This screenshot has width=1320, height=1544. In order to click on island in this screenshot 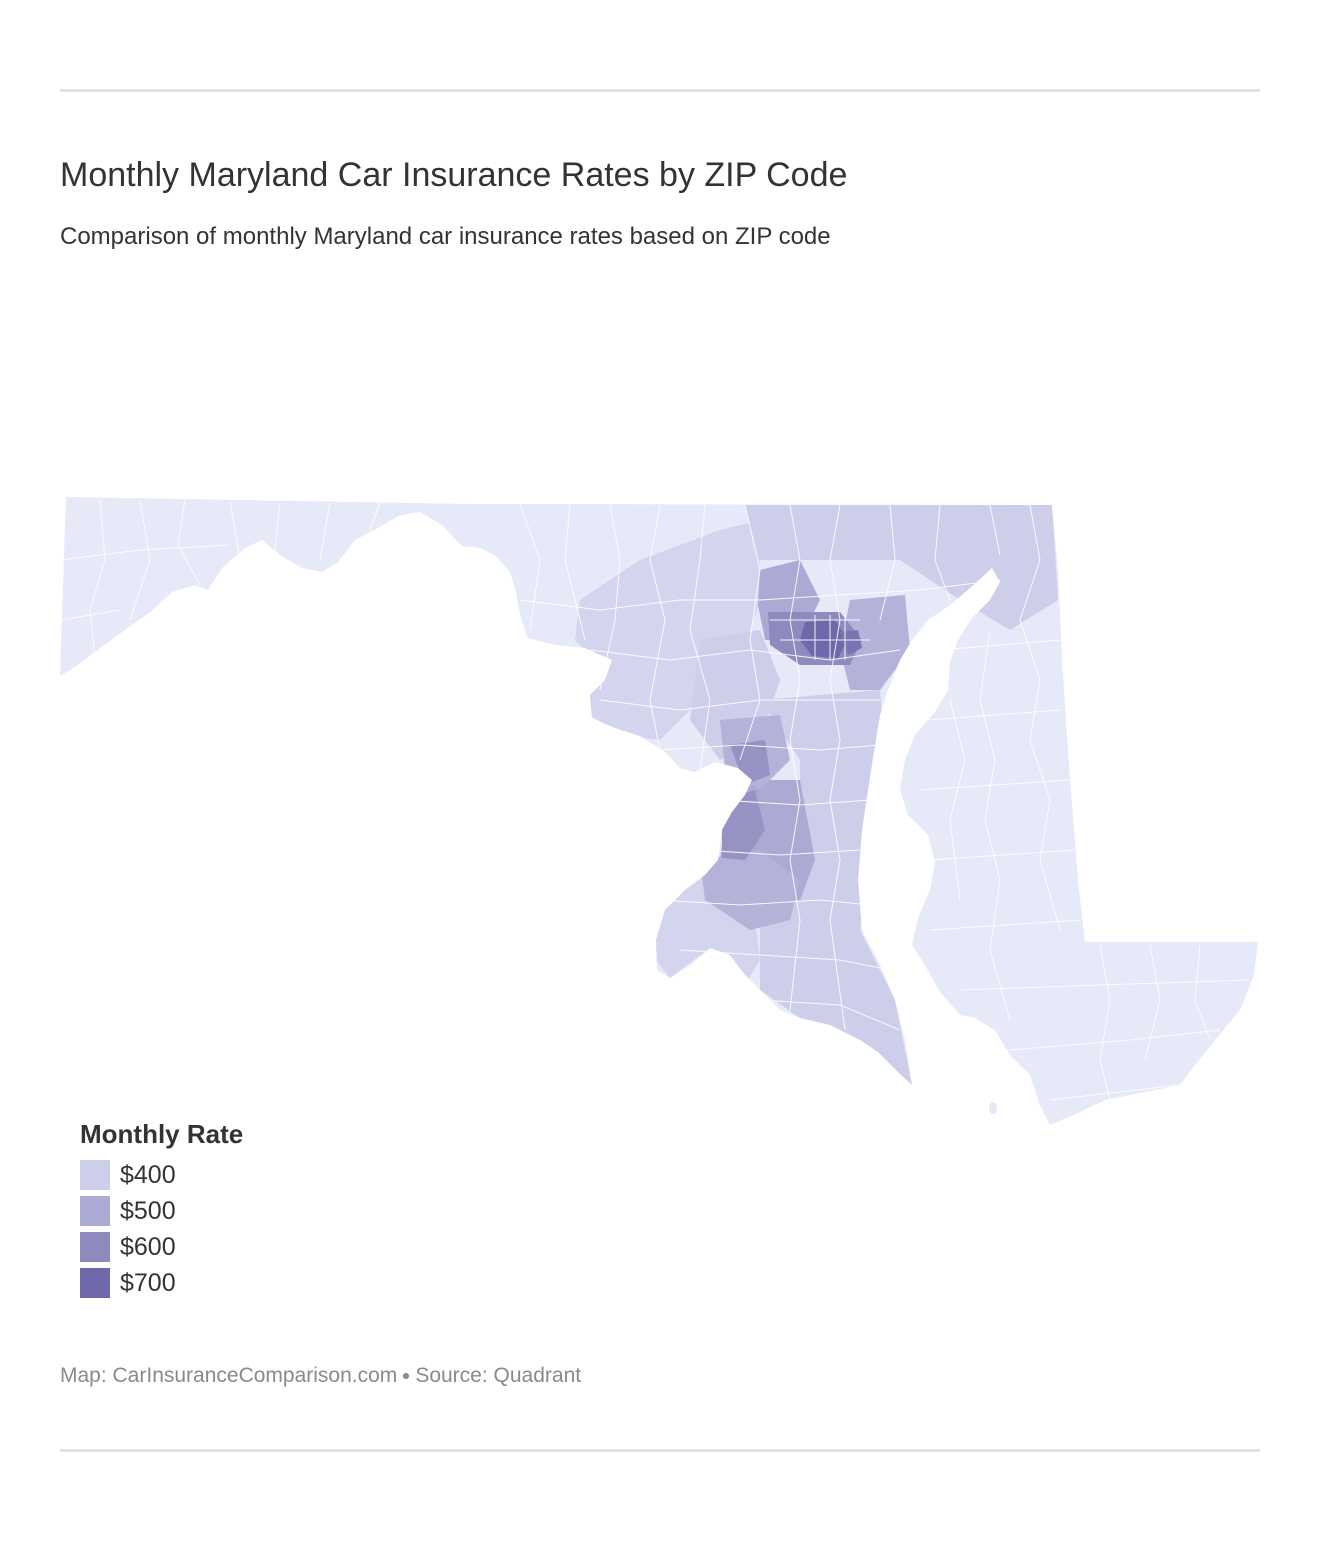, I will do `click(993, 1108)`.